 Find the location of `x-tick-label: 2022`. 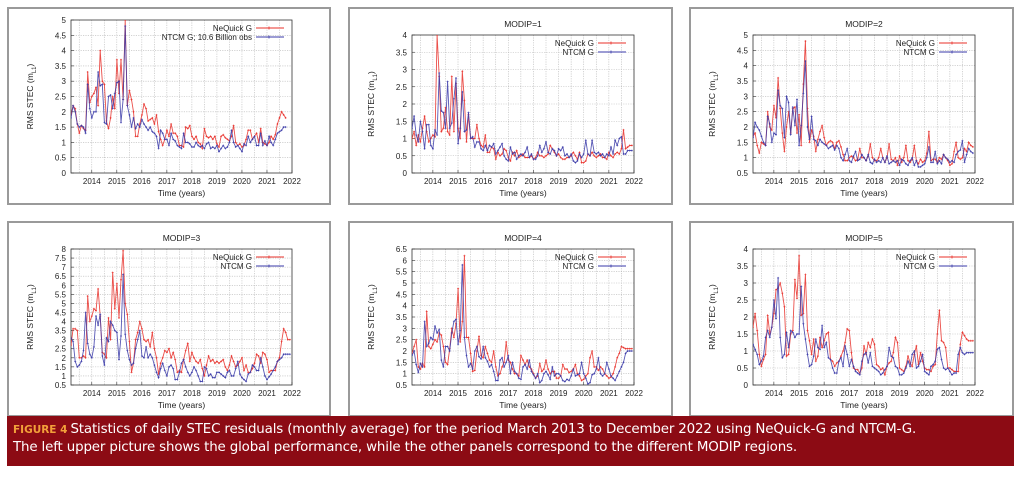

x-tick-label: 2022 is located at coordinates (292, 393).